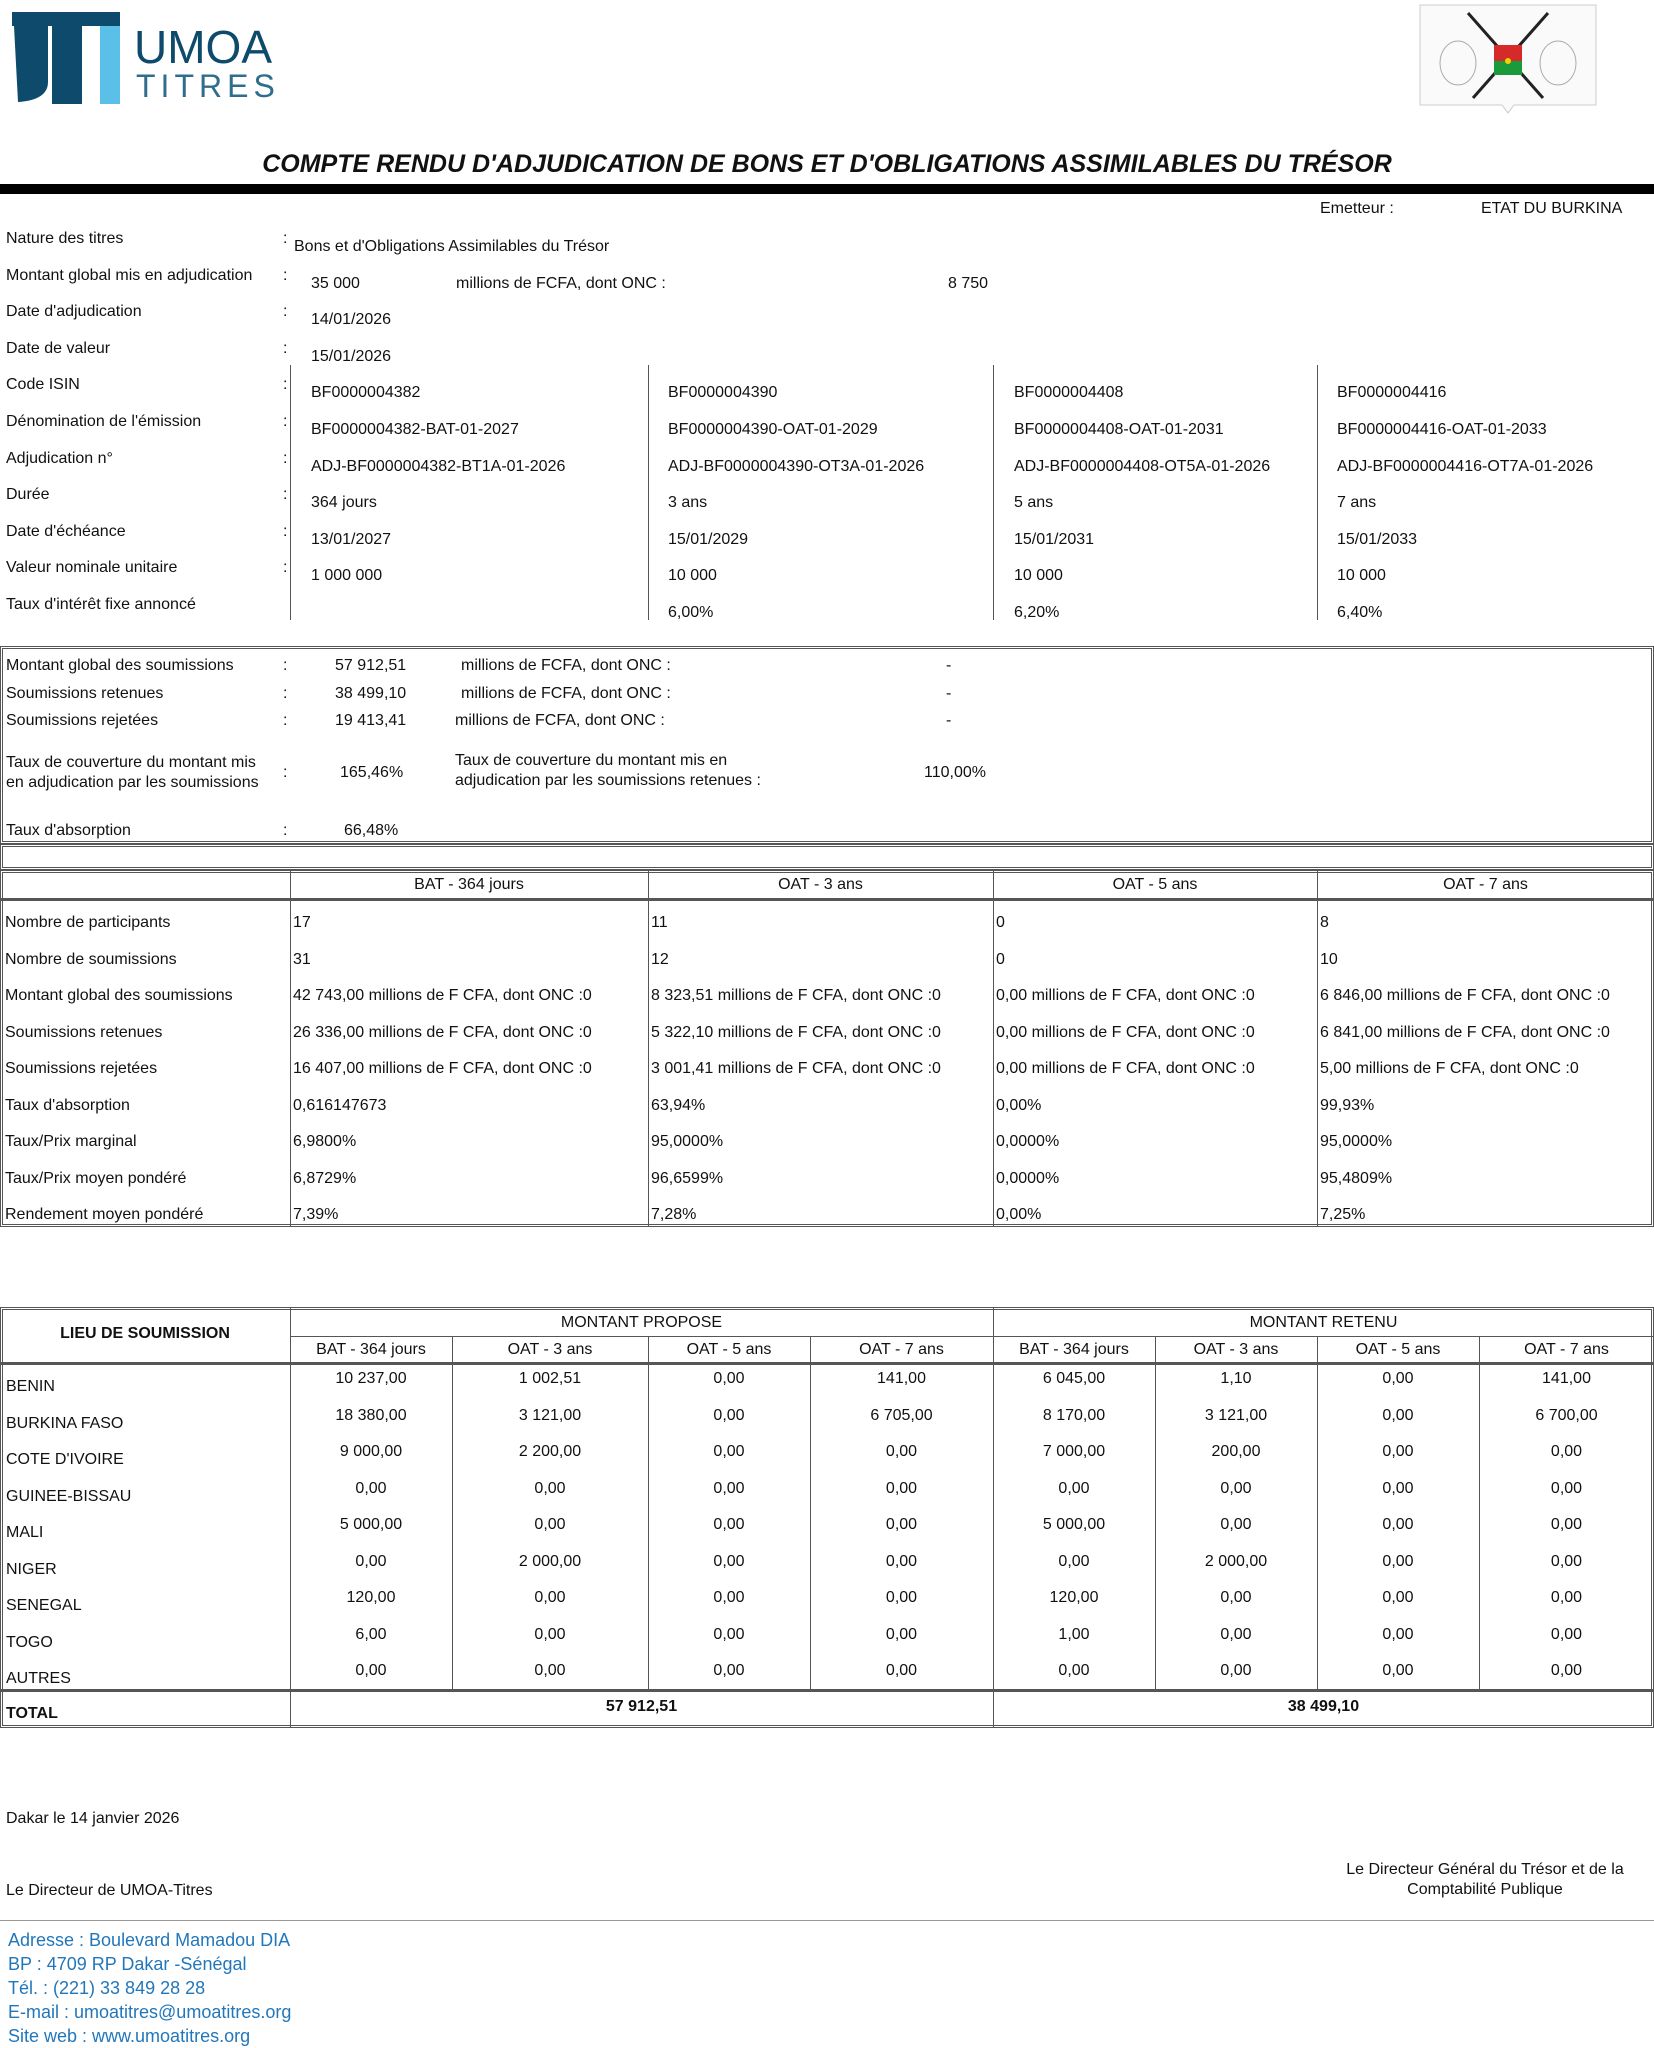 The image size is (1654, 2048). I want to click on info-row-value: BF0000004416, so click(1392, 393).